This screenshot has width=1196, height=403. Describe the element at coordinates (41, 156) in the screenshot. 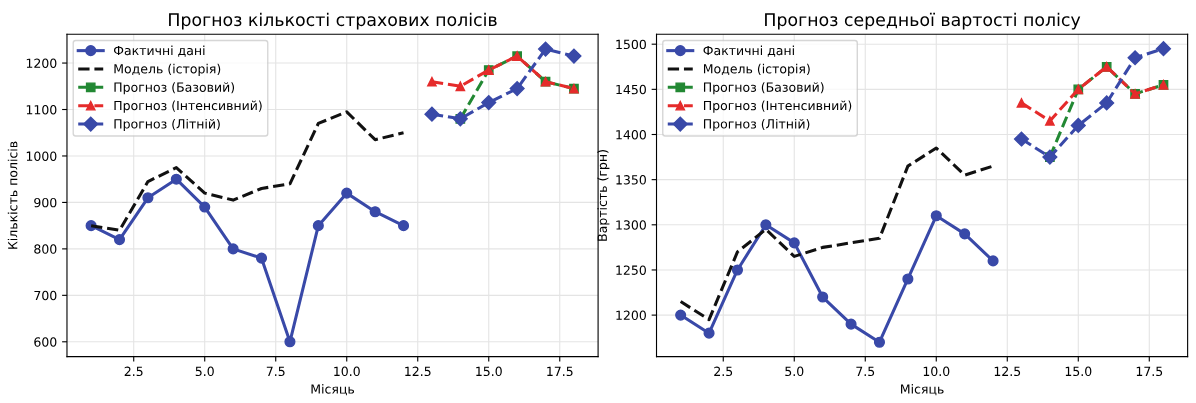

I see `y-tick-label: 1000` at that location.